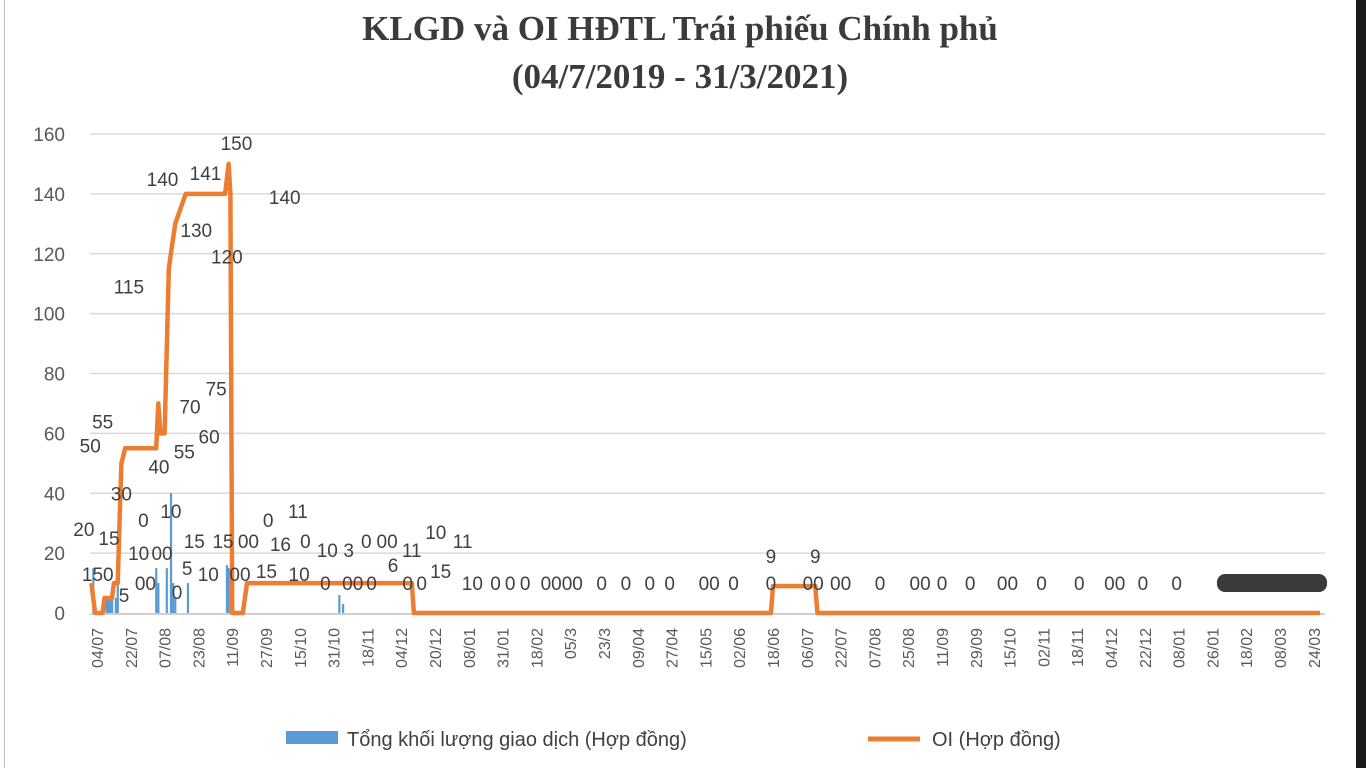 The width and height of the screenshot is (1366, 768). What do you see at coordinates (808, 648) in the screenshot?
I see `x-tick-label: 06/07` at bounding box center [808, 648].